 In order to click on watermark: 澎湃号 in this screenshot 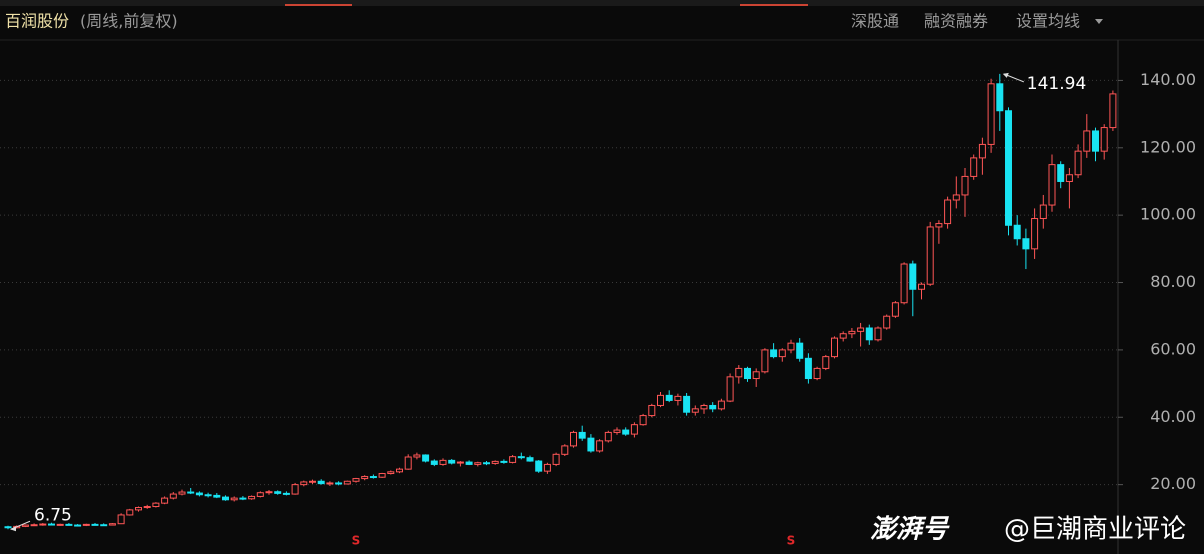, I will do `click(910, 530)`.